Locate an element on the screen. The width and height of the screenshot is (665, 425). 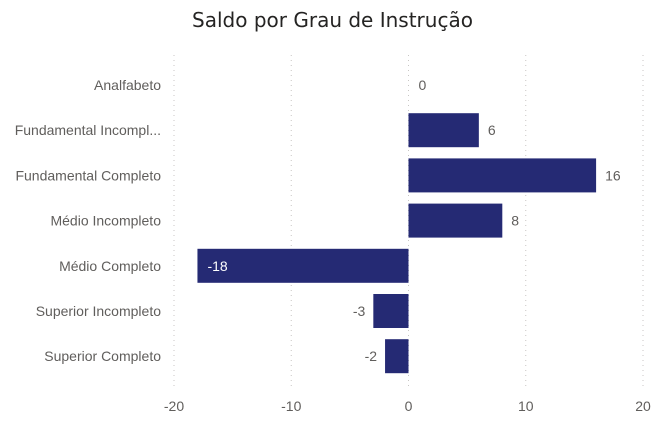
category-label: Médio Completo is located at coordinates (110, 266).